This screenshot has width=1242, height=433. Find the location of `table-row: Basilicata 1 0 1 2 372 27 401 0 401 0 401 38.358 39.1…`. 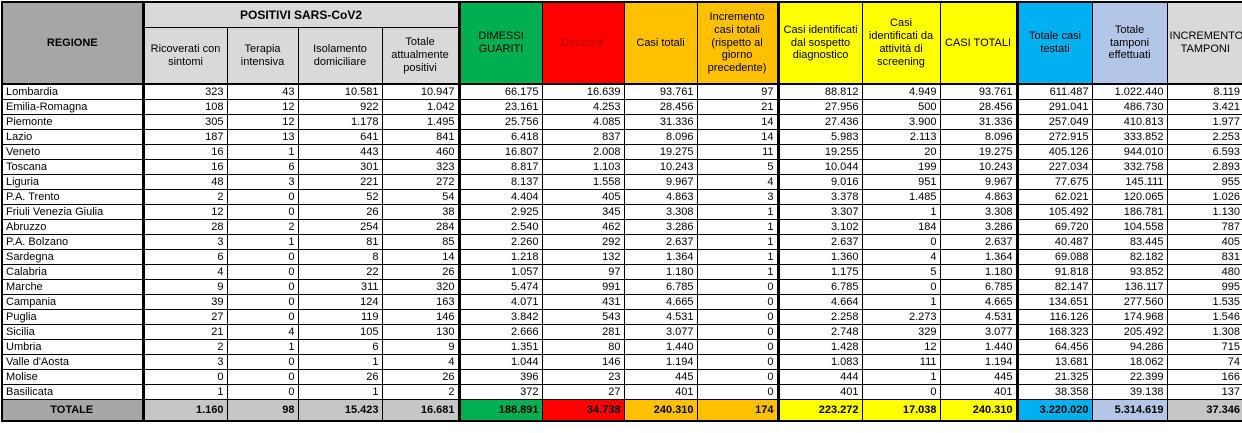

table-row: Basilicata 1 0 1 2 372 27 401 0 401 0 401 38.358 39.1… is located at coordinates (621, 392).